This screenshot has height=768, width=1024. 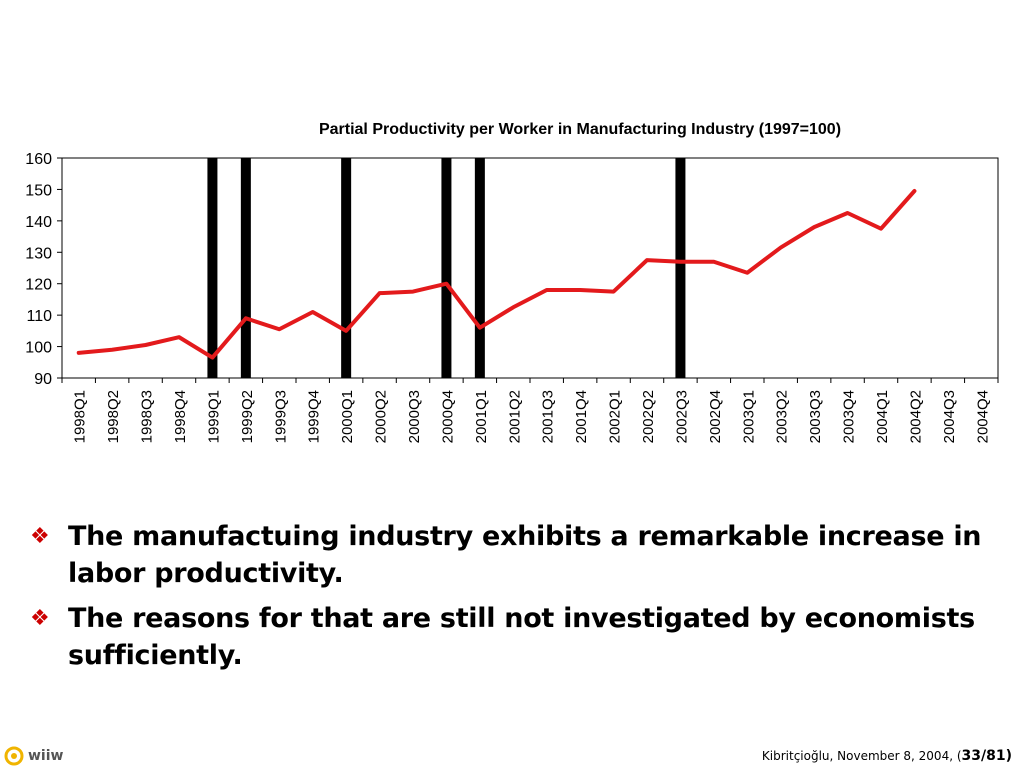 What do you see at coordinates (548, 416) in the screenshot?
I see `x-tick-label: 2001Q3` at bounding box center [548, 416].